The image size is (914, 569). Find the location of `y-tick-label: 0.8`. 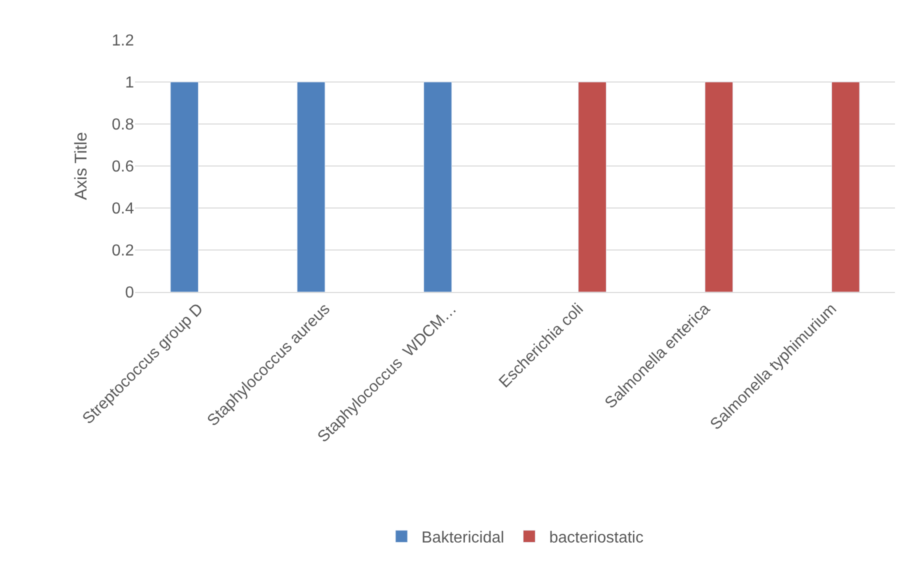

y-tick-label: 0.8 is located at coordinates (123, 125).